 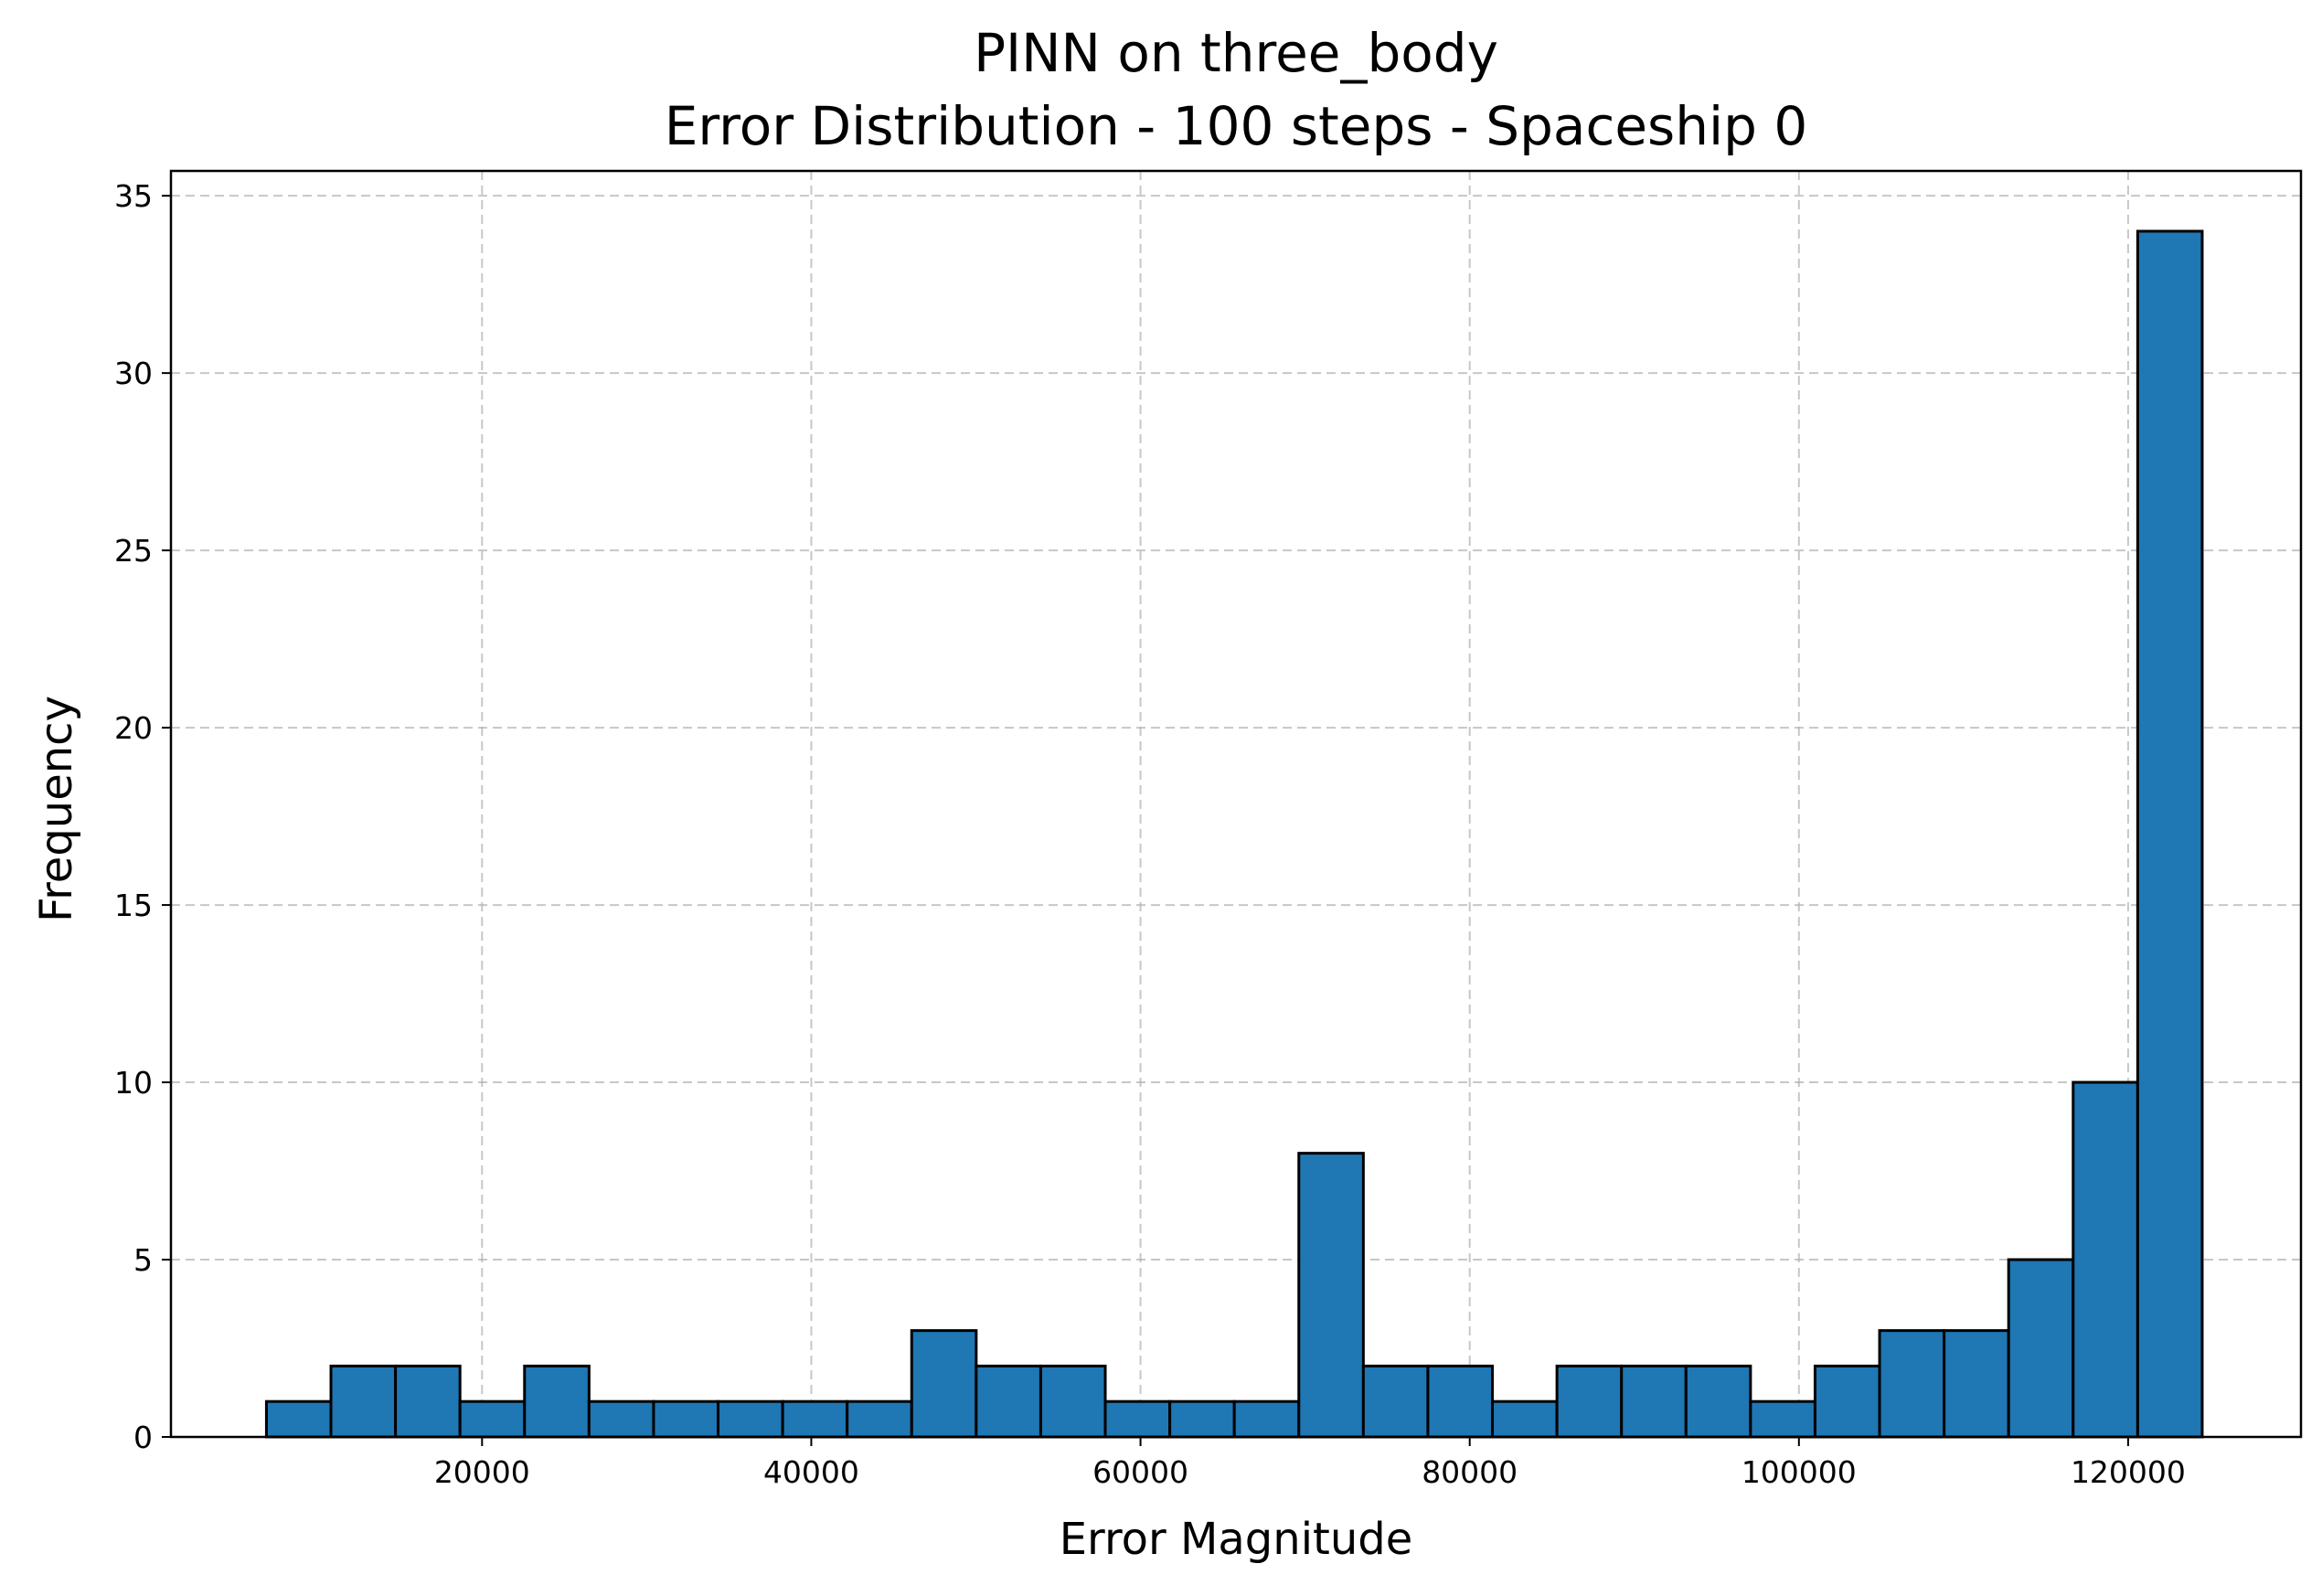 I want to click on y-tick-label: 15, so click(x=133, y=905).